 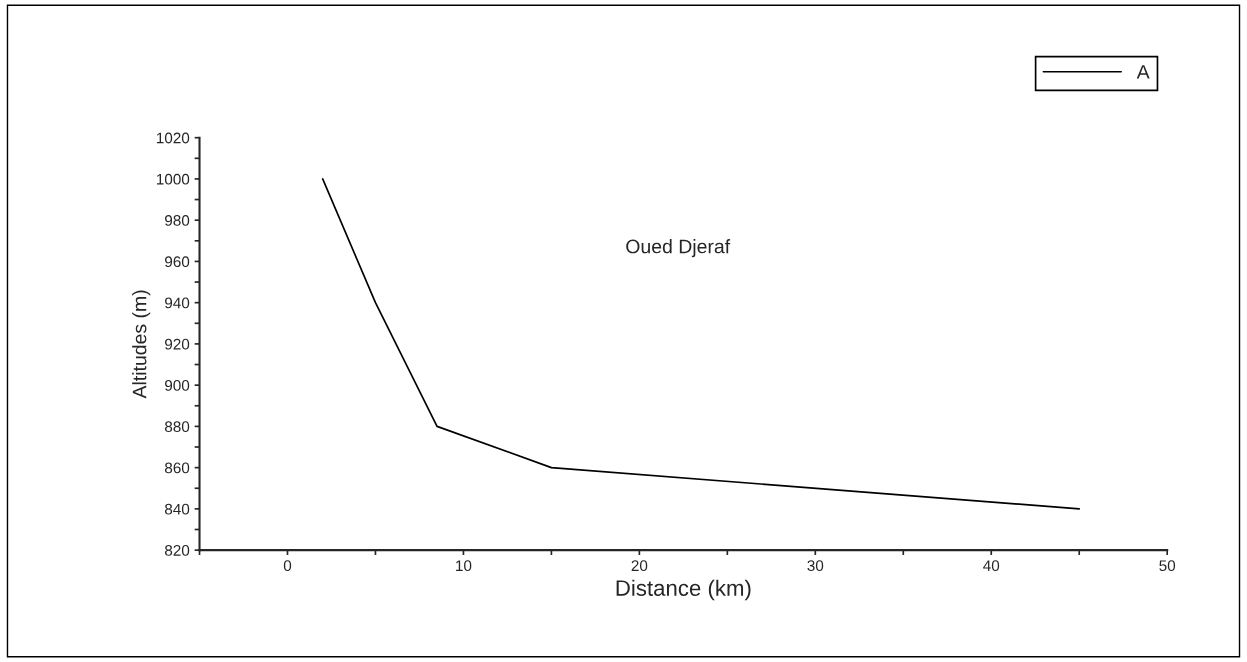 What do you see at coordinates (177, 262) in the screenshot?
I see `y-tick-label: 960` at bounding box center [177, 262].